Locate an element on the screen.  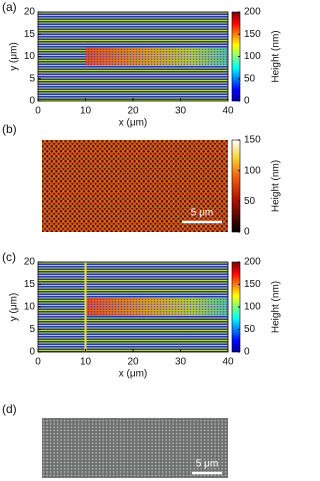
sem-image is located at coordinates (135, 448).